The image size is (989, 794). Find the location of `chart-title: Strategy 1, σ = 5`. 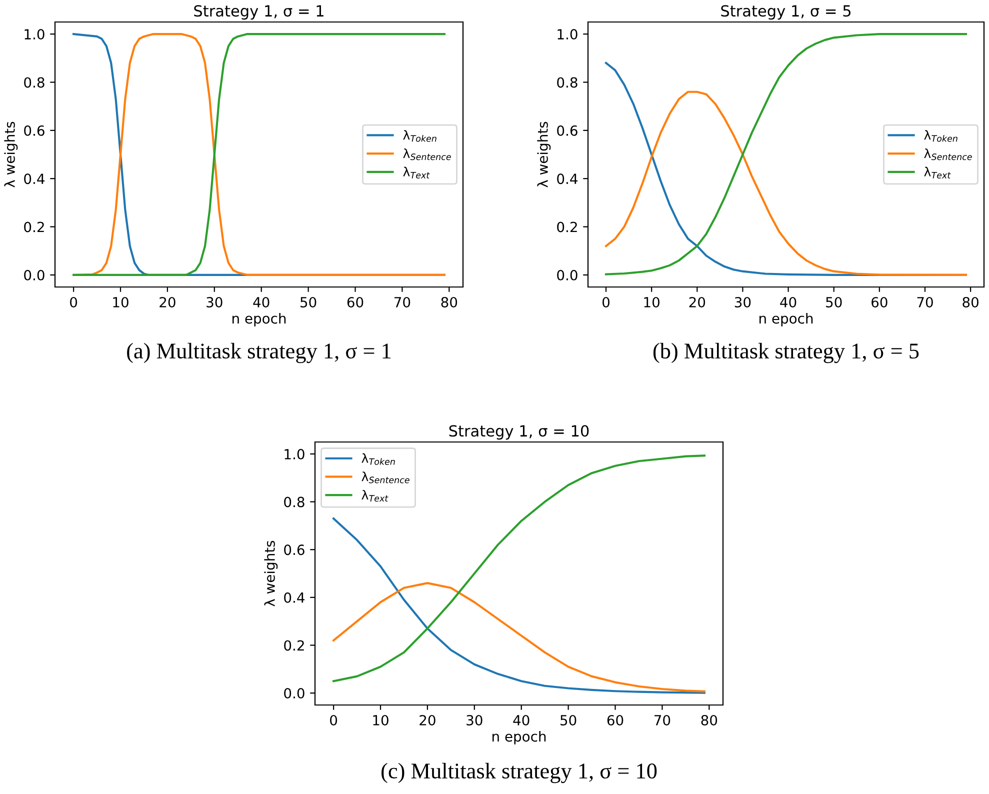

chart-title: Strategy 1, σ = 5 is located at coordinates (785, 12).